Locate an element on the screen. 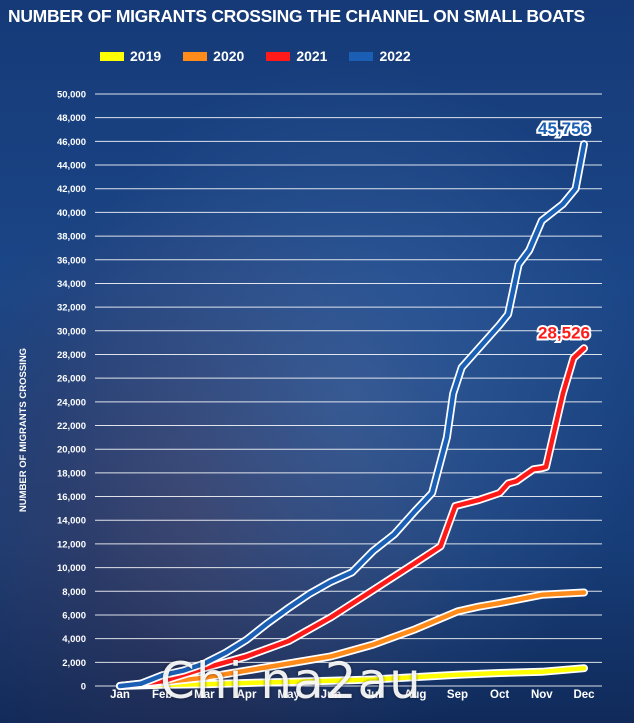  x-tick-label: Dec is located at coordinates (584, 695).